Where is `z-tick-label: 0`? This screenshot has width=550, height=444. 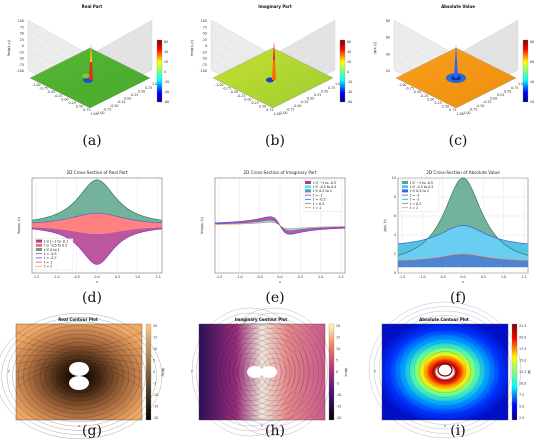
z-tick-label: 0 is located at coordinates (23, 46).